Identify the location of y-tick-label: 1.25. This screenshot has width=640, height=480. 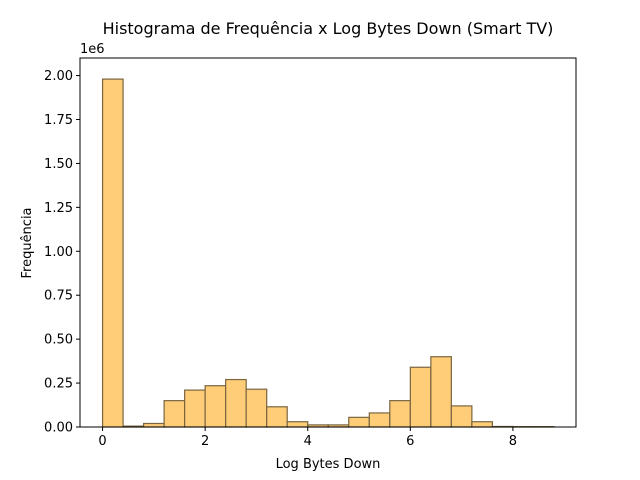
(58, 208).